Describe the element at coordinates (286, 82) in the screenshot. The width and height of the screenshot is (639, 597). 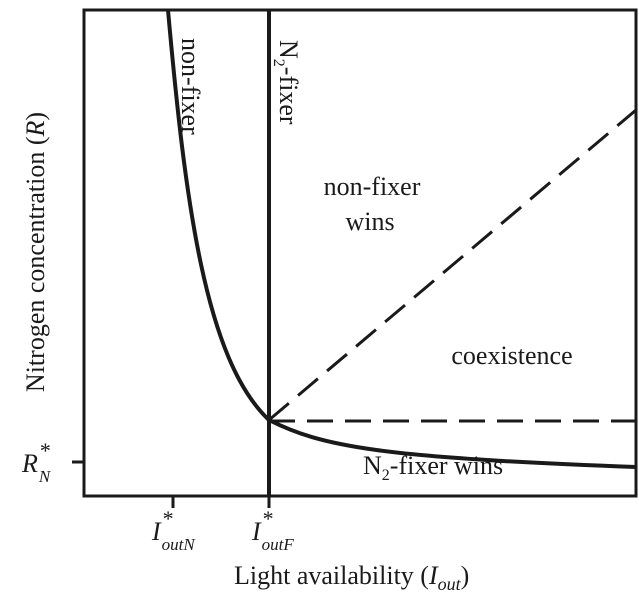
I see `n2fixer-curve-label: N2-fixer` at that location.